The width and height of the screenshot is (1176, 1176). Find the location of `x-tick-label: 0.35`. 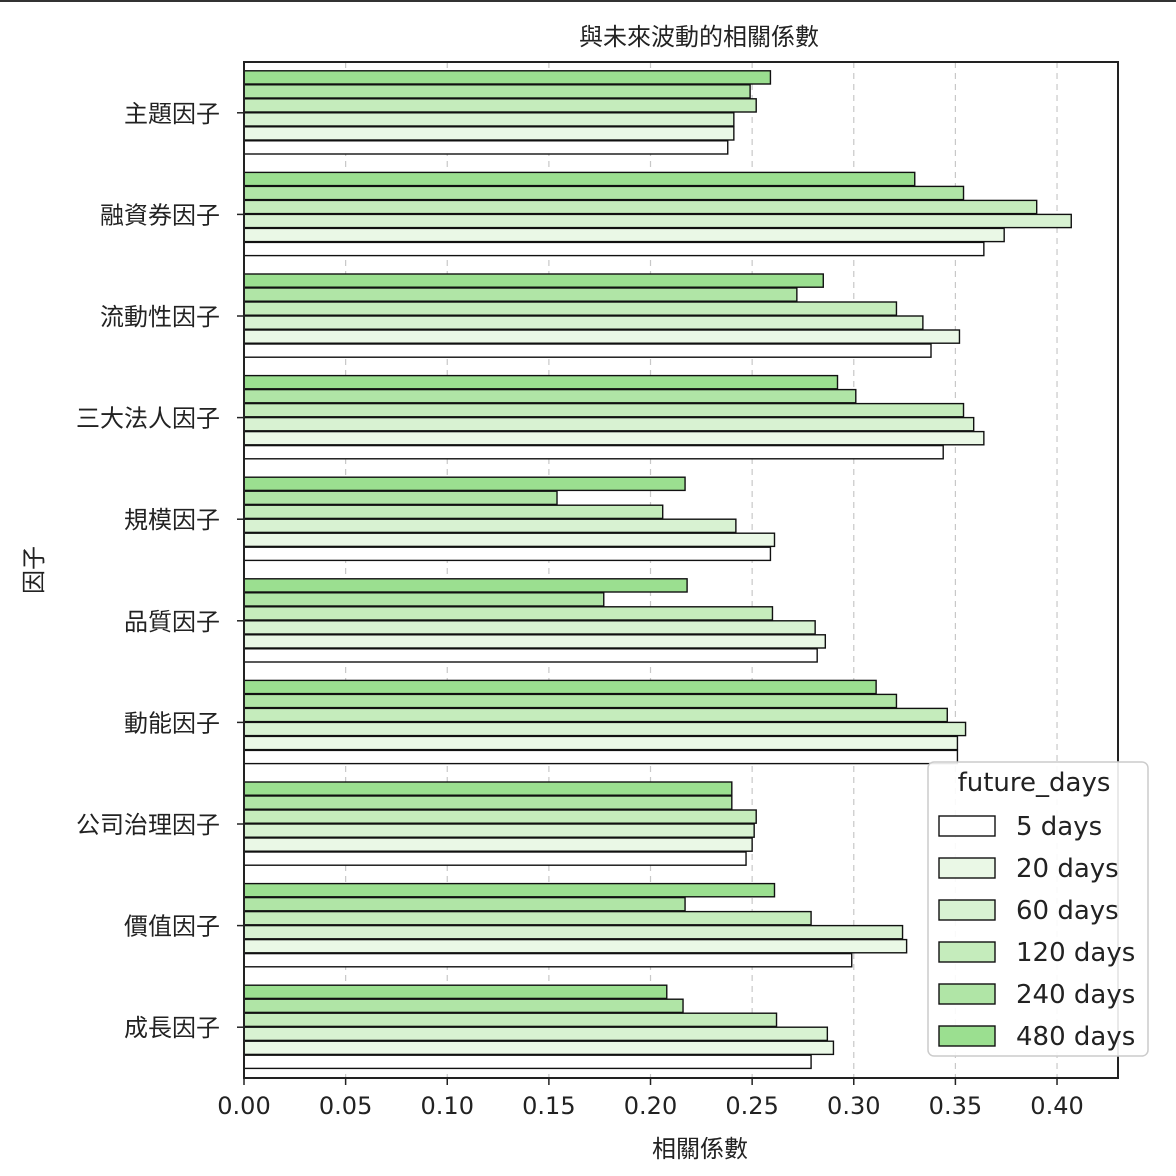

x-tick-label: 0.35 is located at coordinates (955, 1106).